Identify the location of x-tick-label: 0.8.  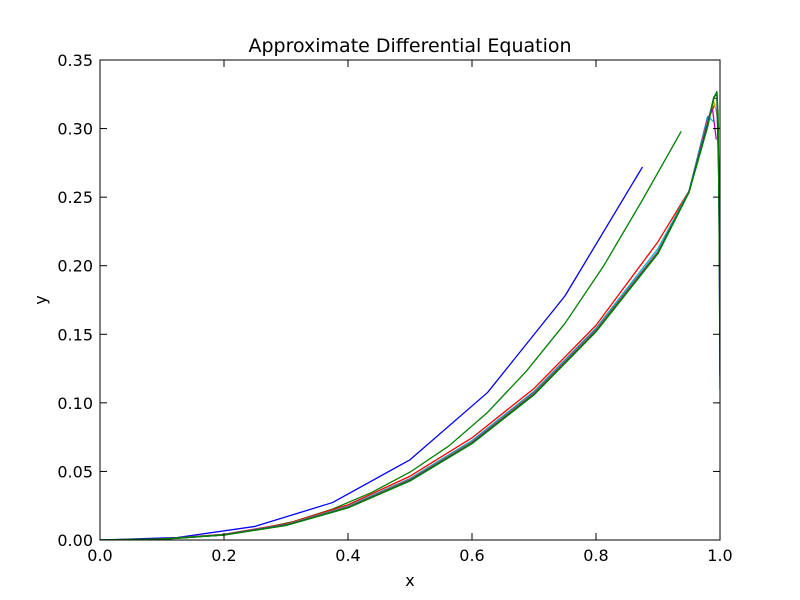
(595, 555).